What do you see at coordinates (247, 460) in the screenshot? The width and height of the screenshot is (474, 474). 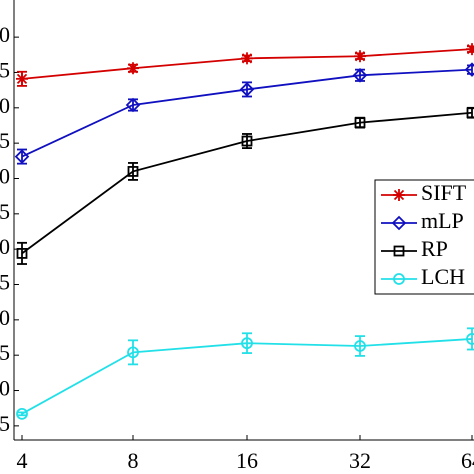 I see `x-tick-label: 16` at bounding box center [247, 460].